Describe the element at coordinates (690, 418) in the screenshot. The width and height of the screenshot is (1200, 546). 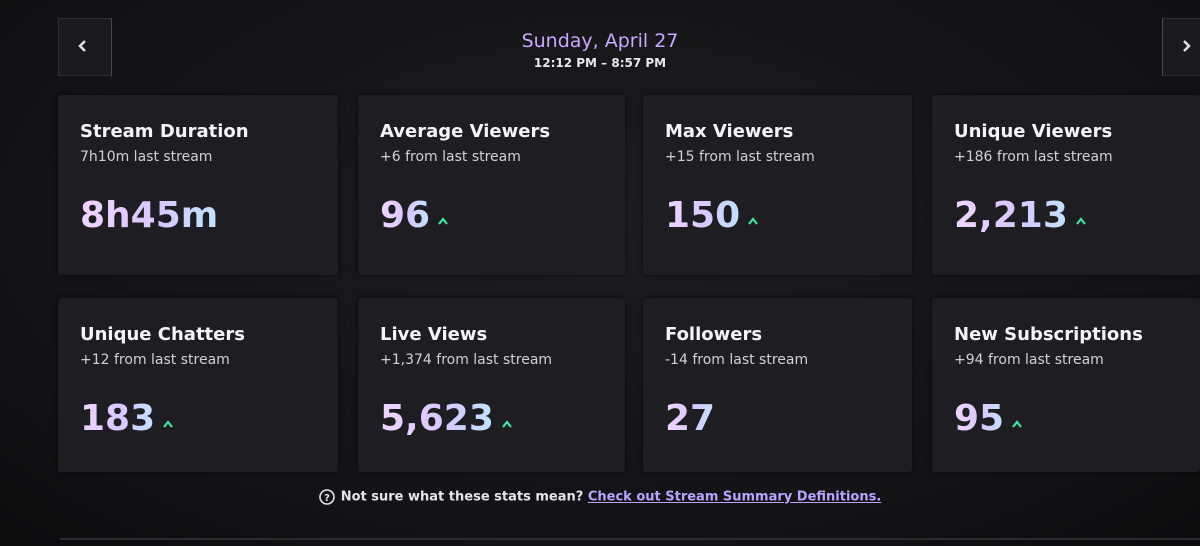
I see `card-value: 27` at that location.